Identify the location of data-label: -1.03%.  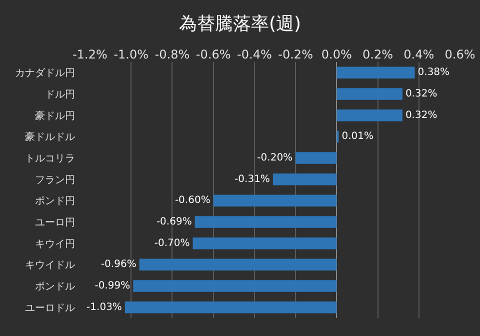
(104, 307).